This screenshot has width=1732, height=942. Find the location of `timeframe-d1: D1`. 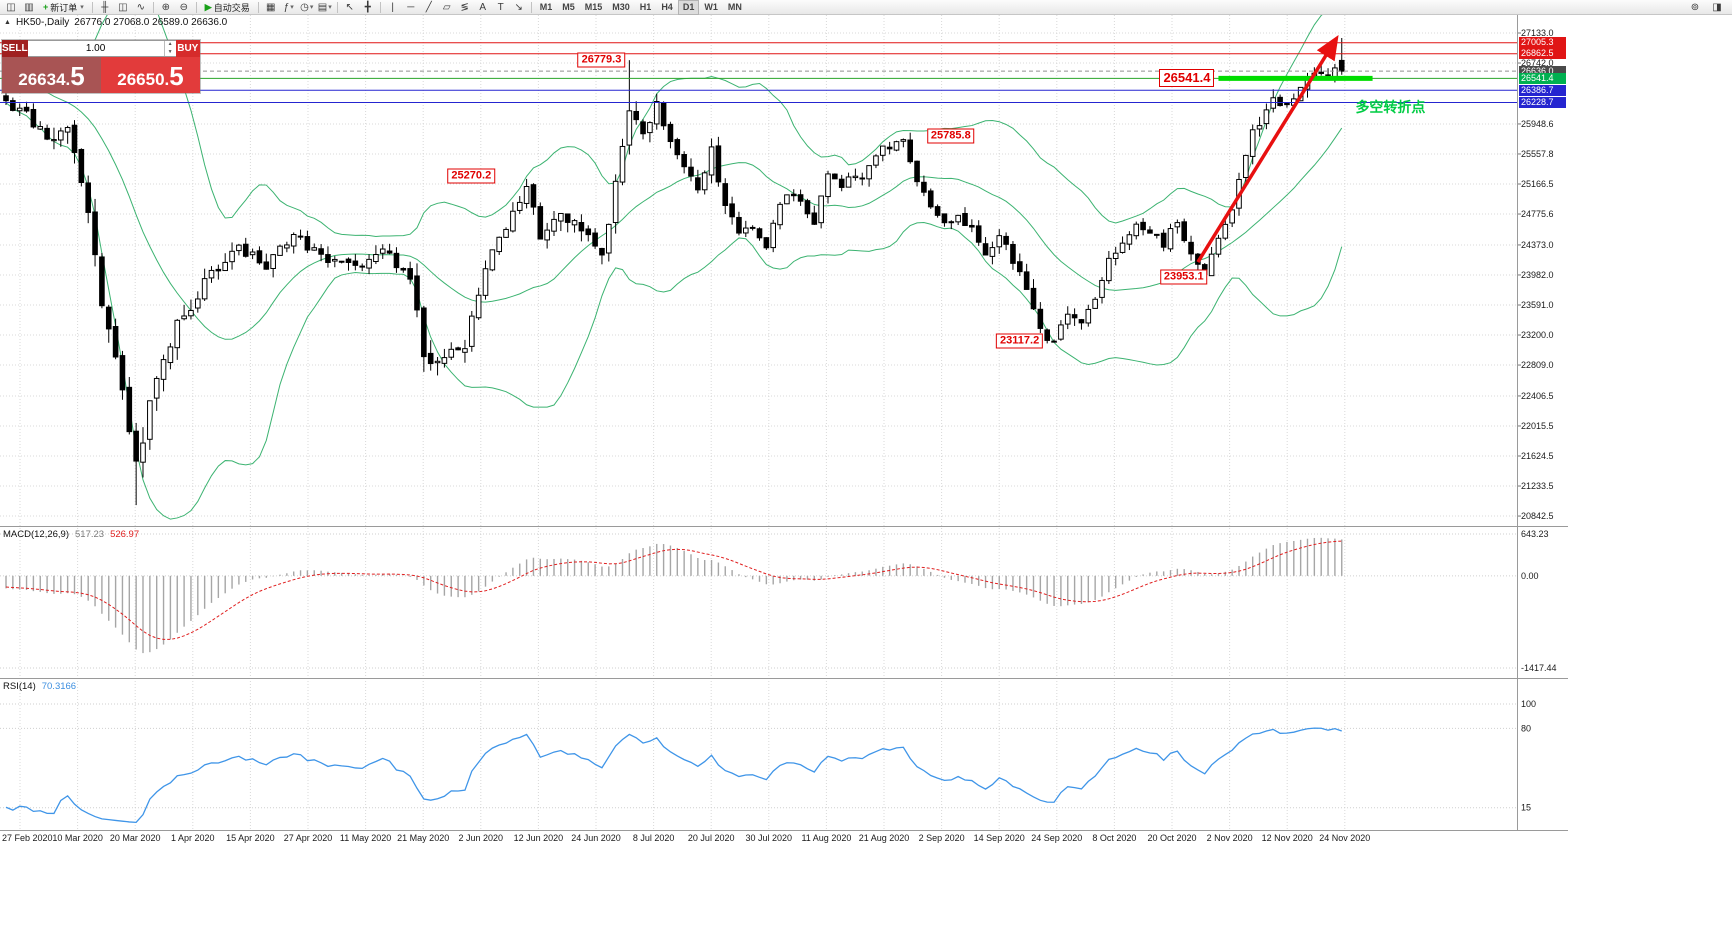

timeframe-d1: D1 is located at coordinates (688, 7).